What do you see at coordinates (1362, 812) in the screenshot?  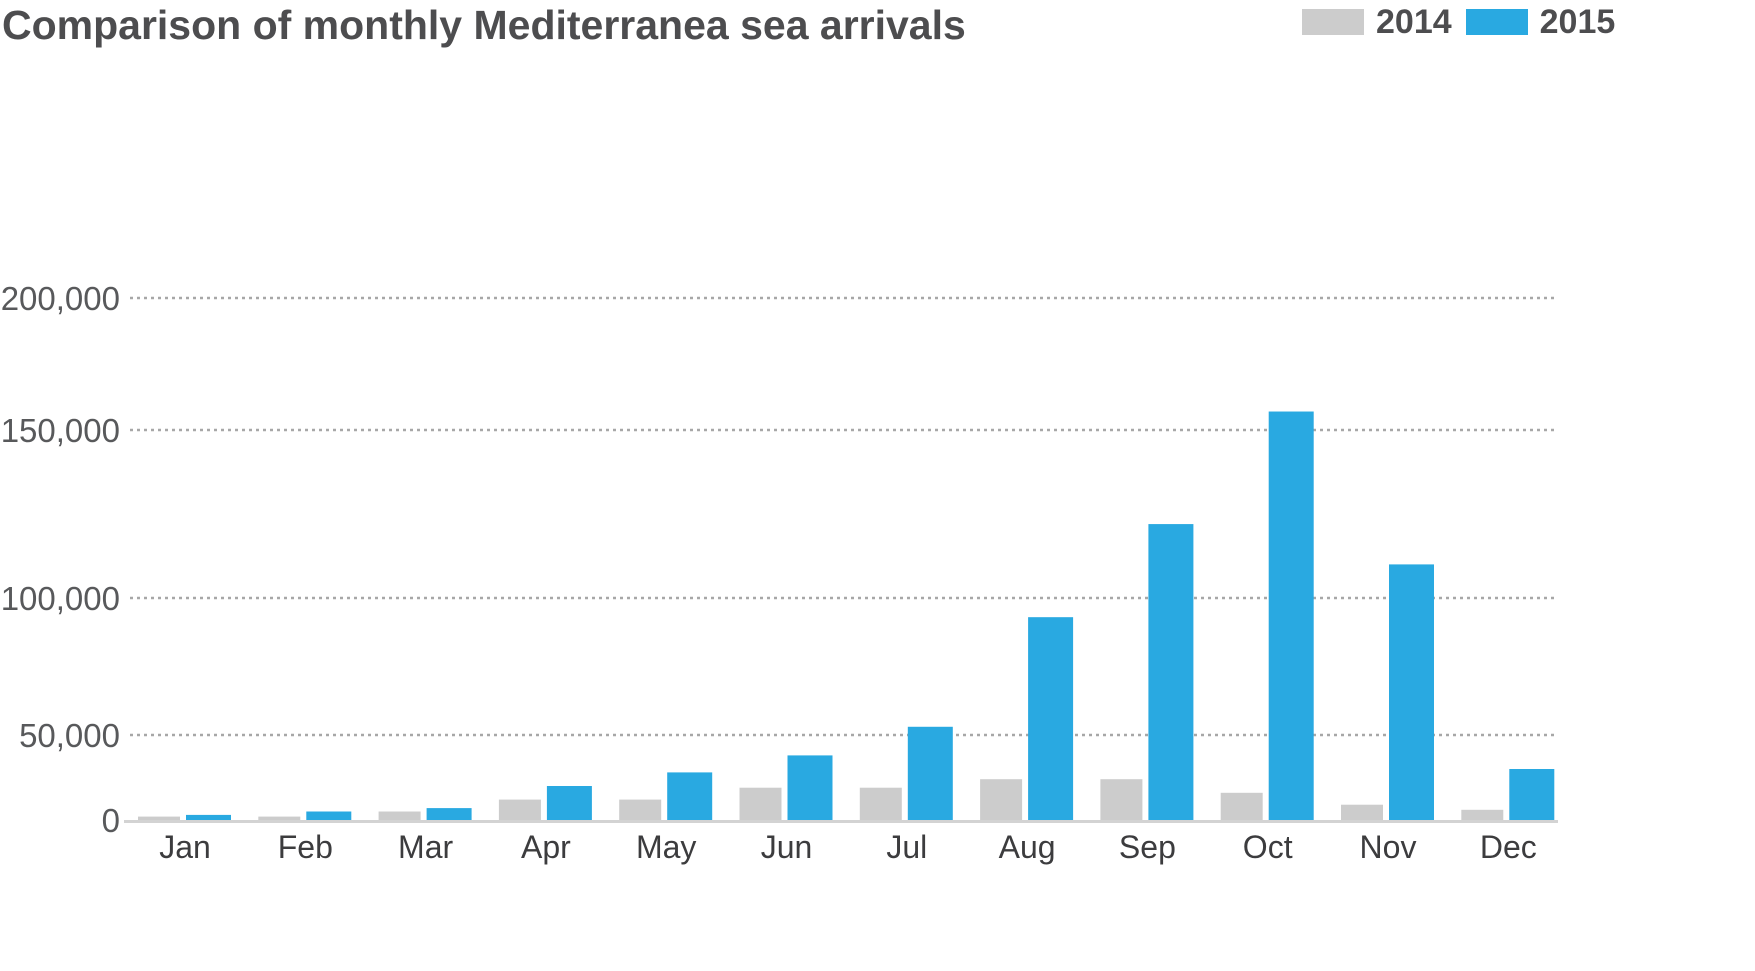 I see `bar-2014-nov` at bounding box center [1362, 812].